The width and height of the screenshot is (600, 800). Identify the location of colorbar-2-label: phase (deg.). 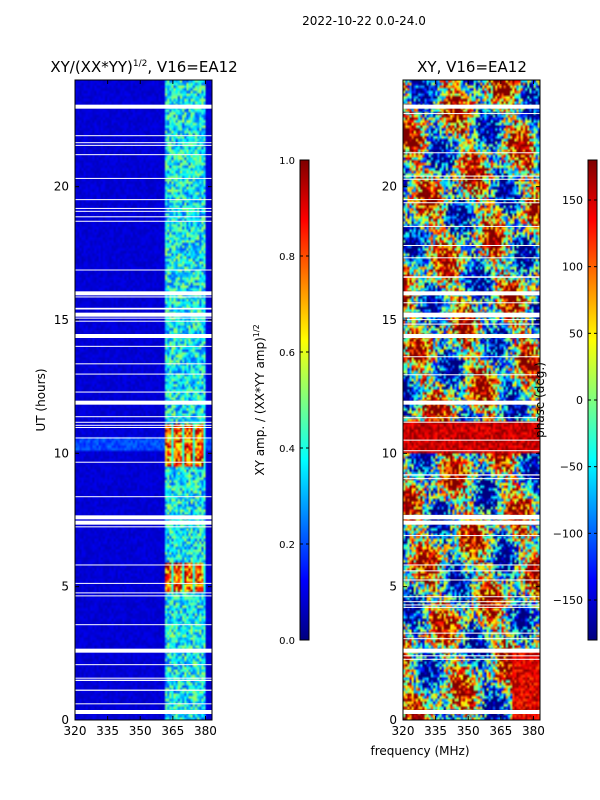
(540, 400).